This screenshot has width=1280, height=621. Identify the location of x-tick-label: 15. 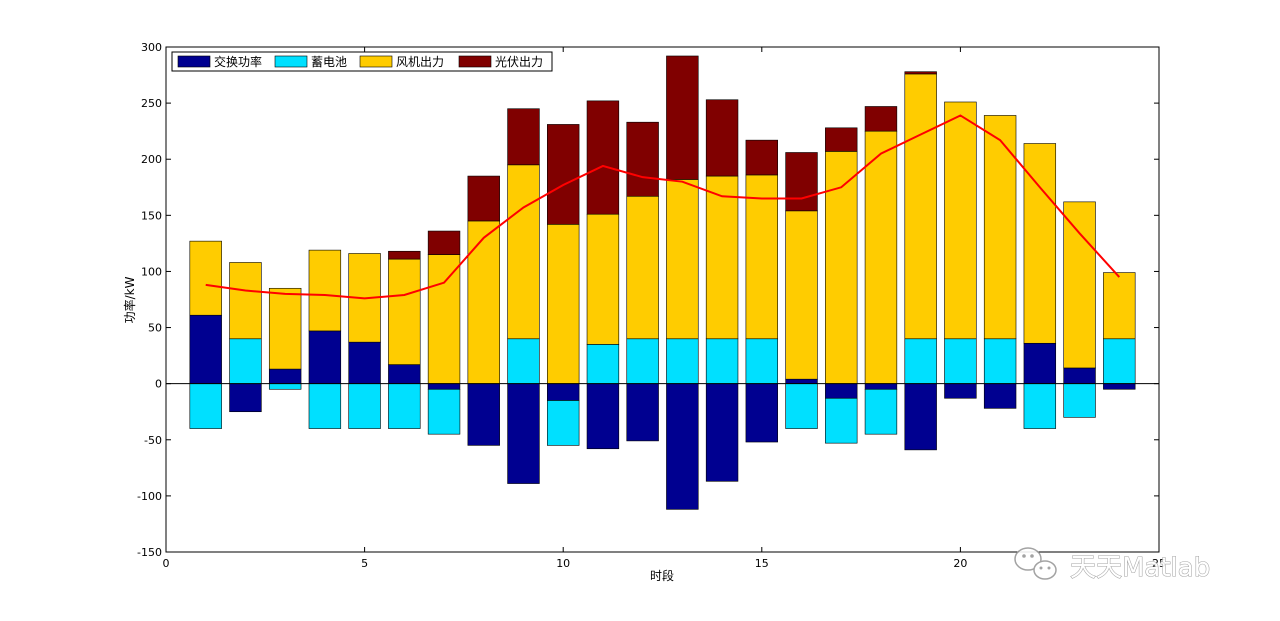
(762, 563).